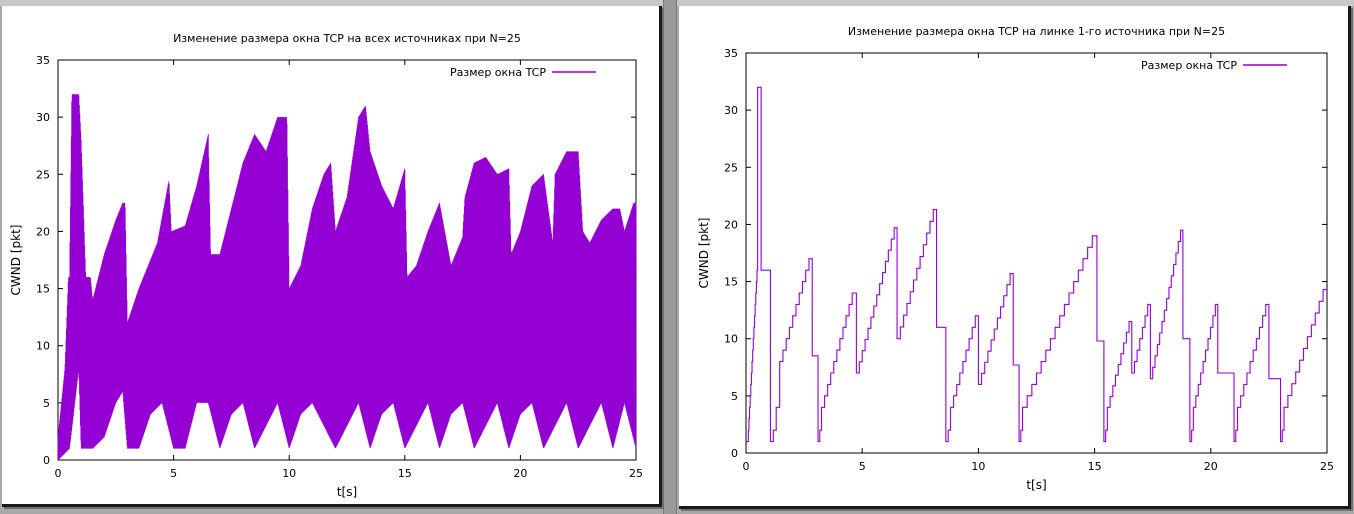 Image resolution: width=1354 pixels, height=514 pixels. Describe the element at coordinates (670, 257) in the screenshot. I see `window-divider` at that location.